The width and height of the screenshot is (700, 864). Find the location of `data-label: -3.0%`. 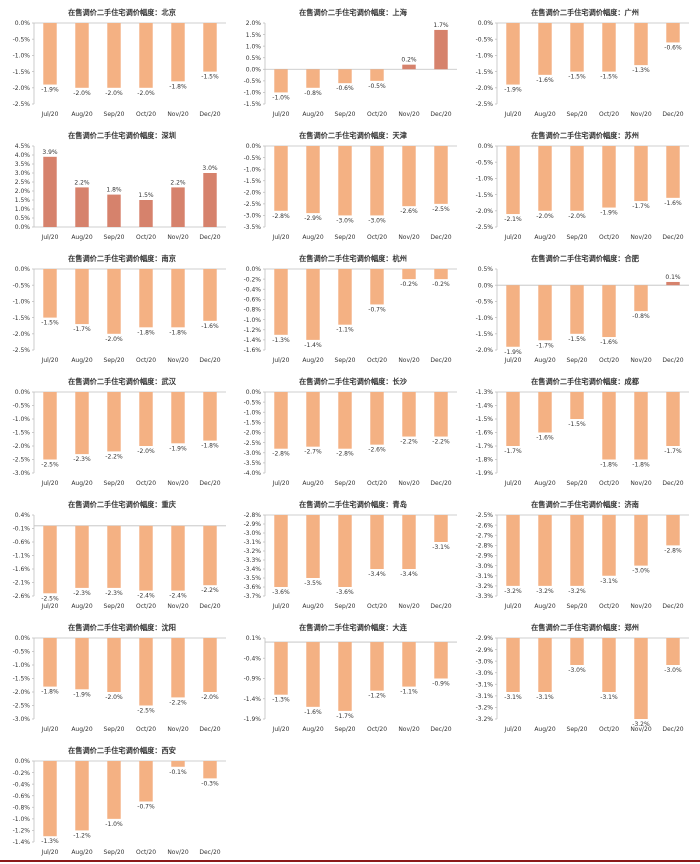

data-label: -3.0% is located at coordinates (345, 220).